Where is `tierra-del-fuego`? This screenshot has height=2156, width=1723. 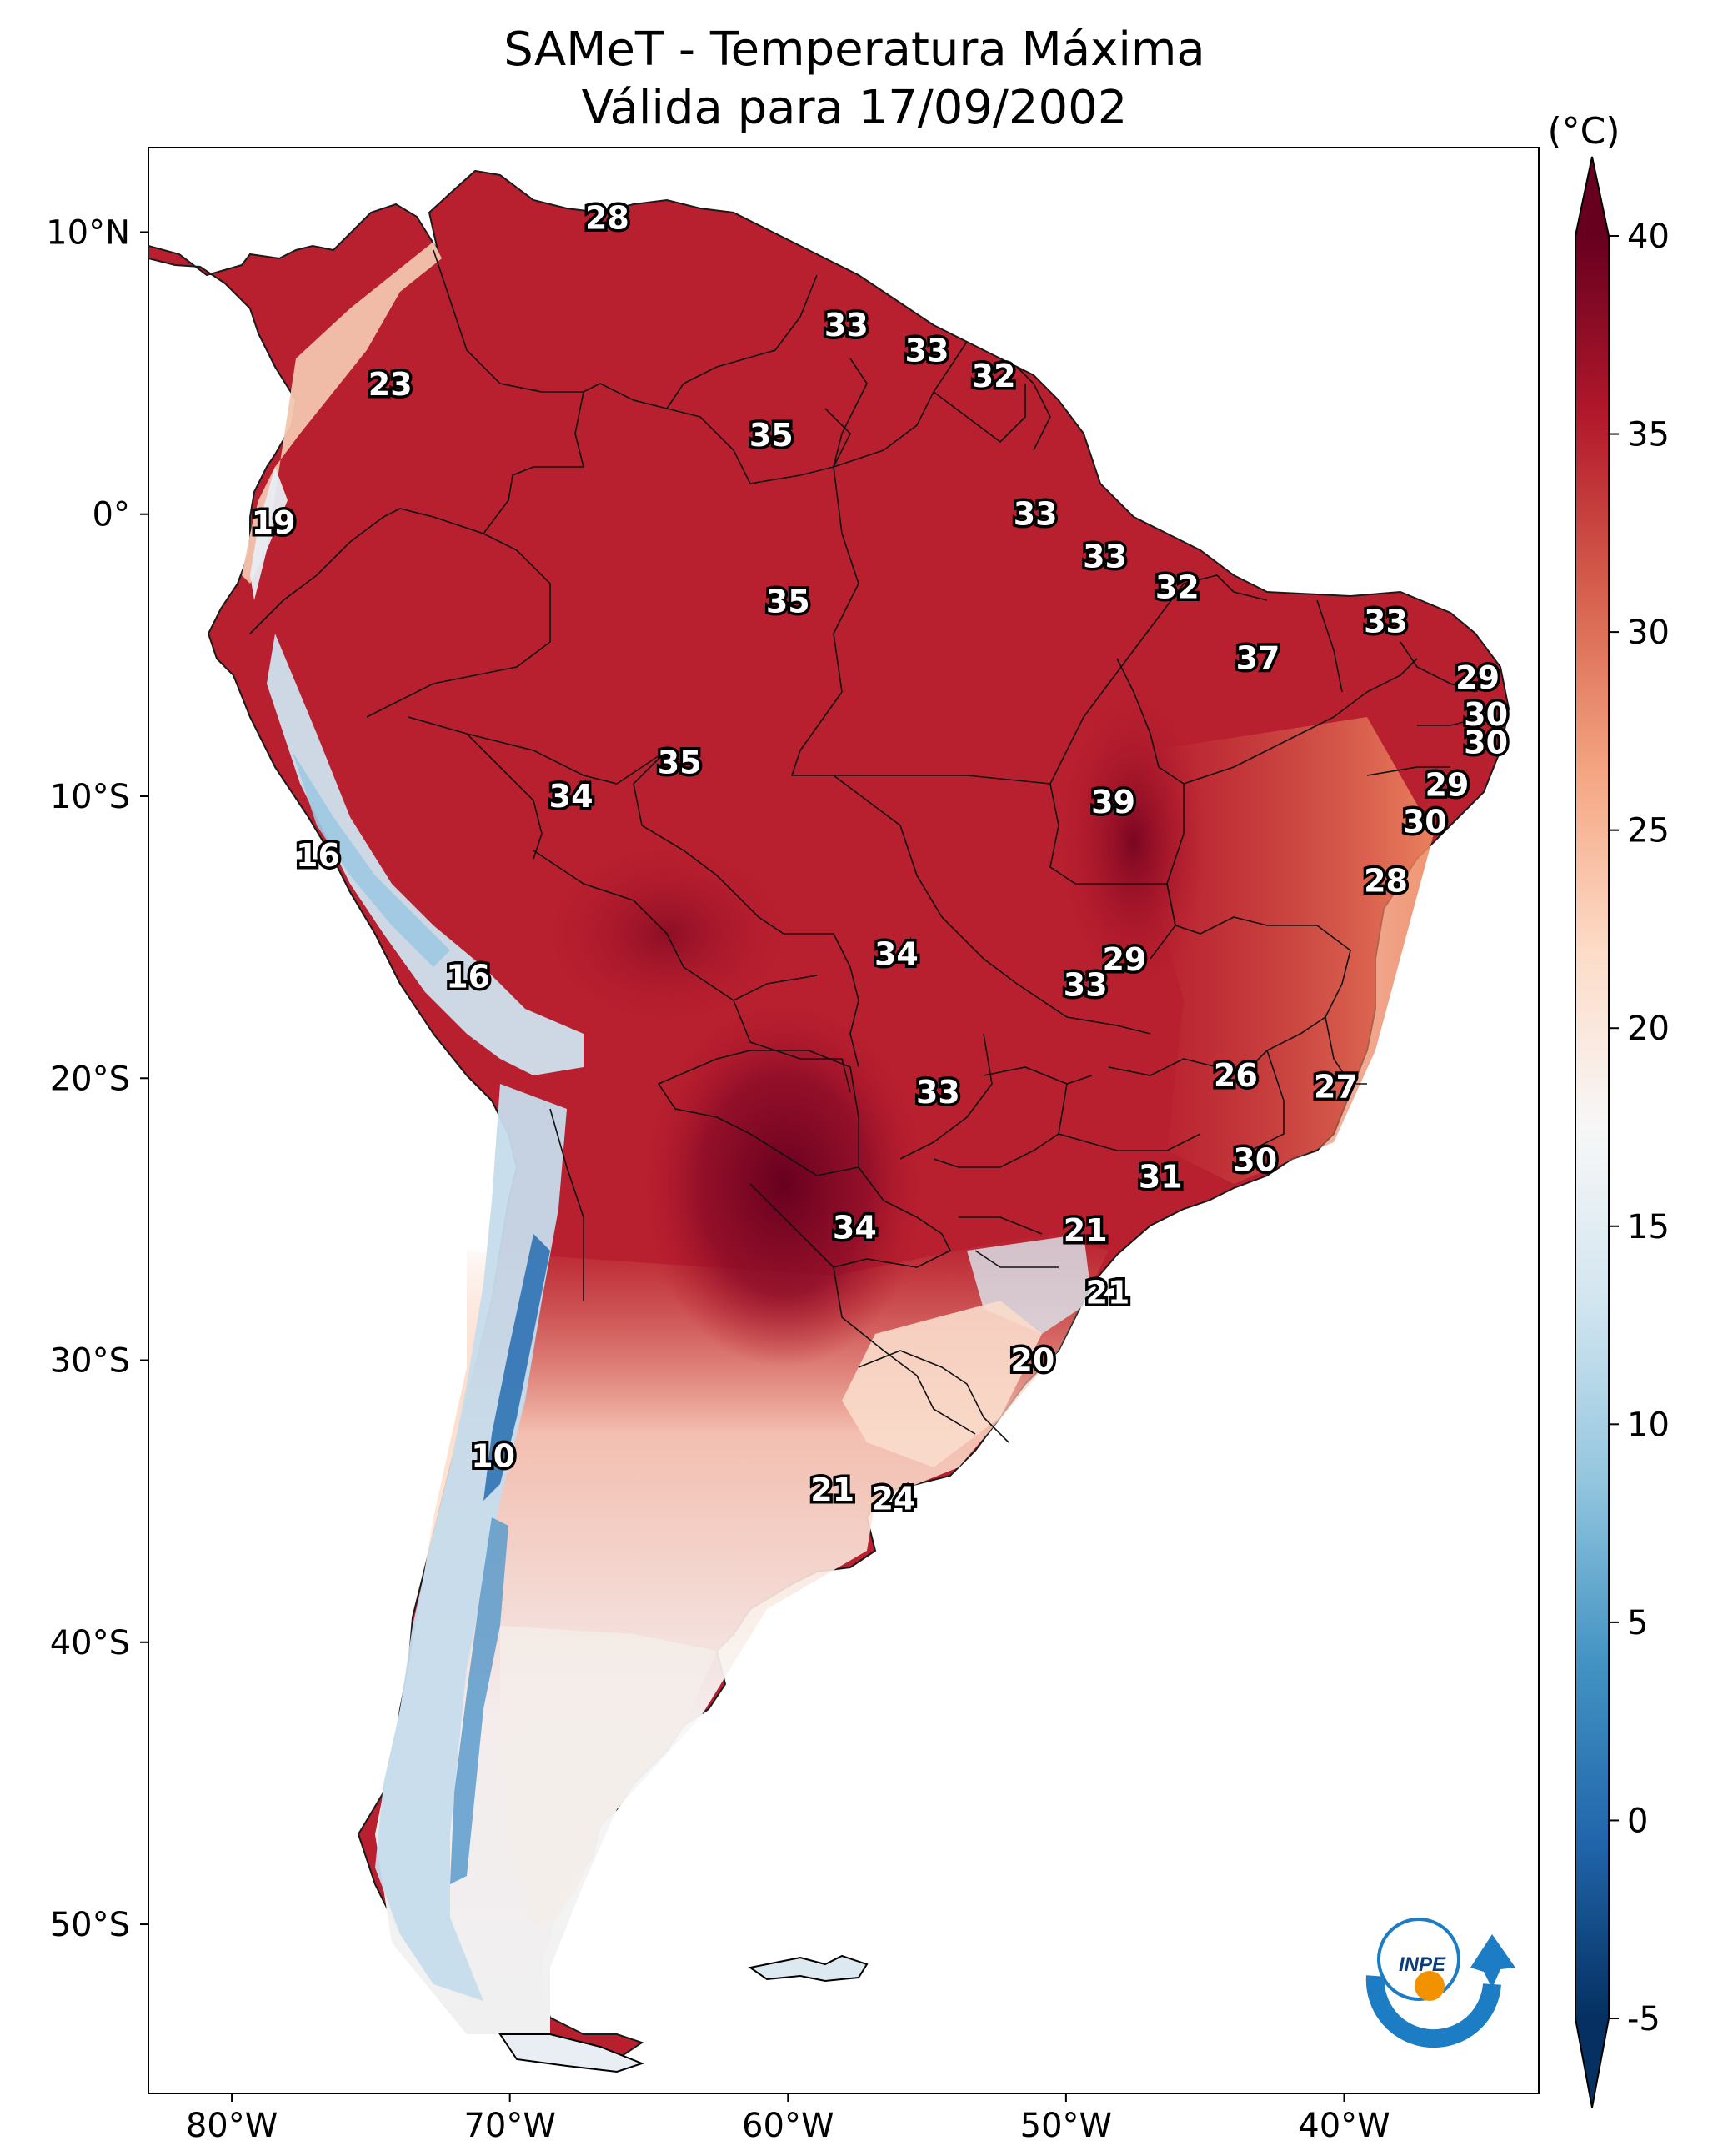 tierra-del-fuego is located at coordinates (571, 2053).